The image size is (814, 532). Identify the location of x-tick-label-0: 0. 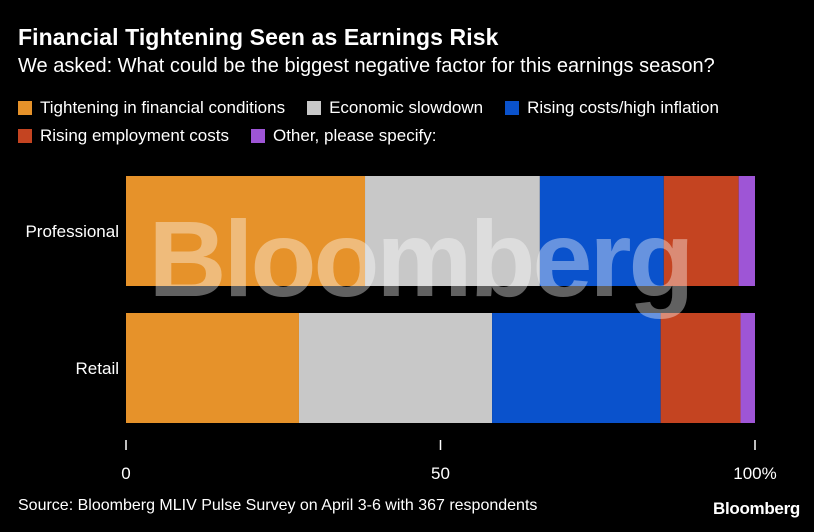
(125, 473).